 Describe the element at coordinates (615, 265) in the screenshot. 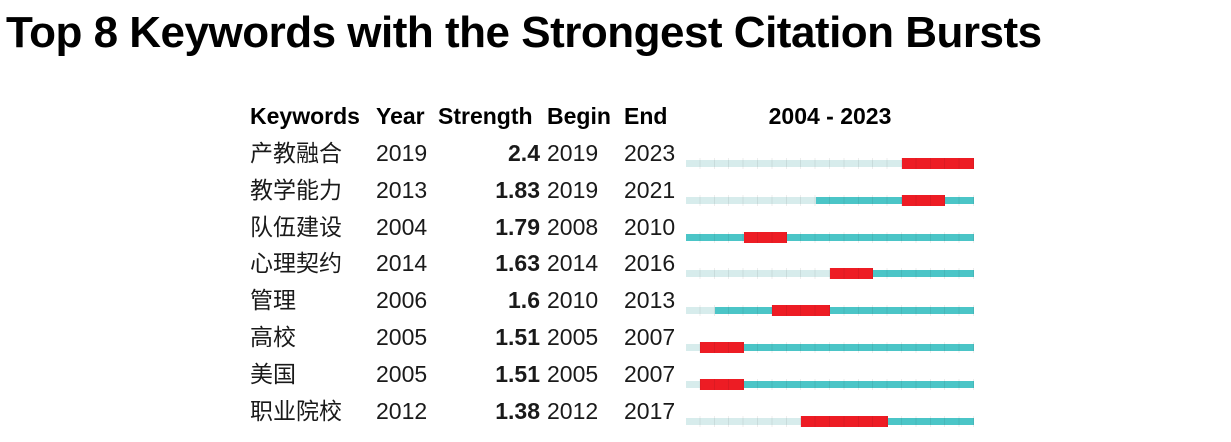

I see `table-row: 心理契约 2014 1.63 2014 2016` at that location.